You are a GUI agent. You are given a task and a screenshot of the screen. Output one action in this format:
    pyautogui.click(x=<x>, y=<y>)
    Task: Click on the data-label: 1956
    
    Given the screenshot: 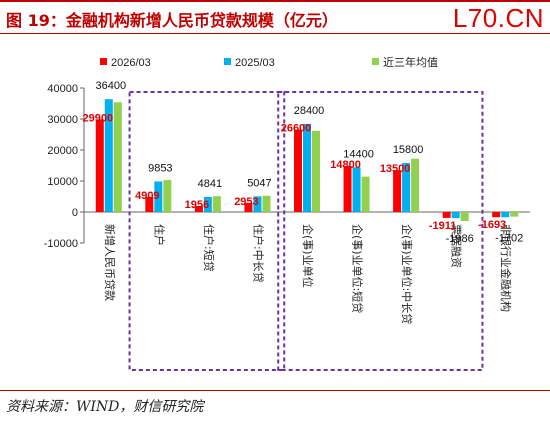 What is the action you would take?
    pyautogui.click(x=197, y=205)
    